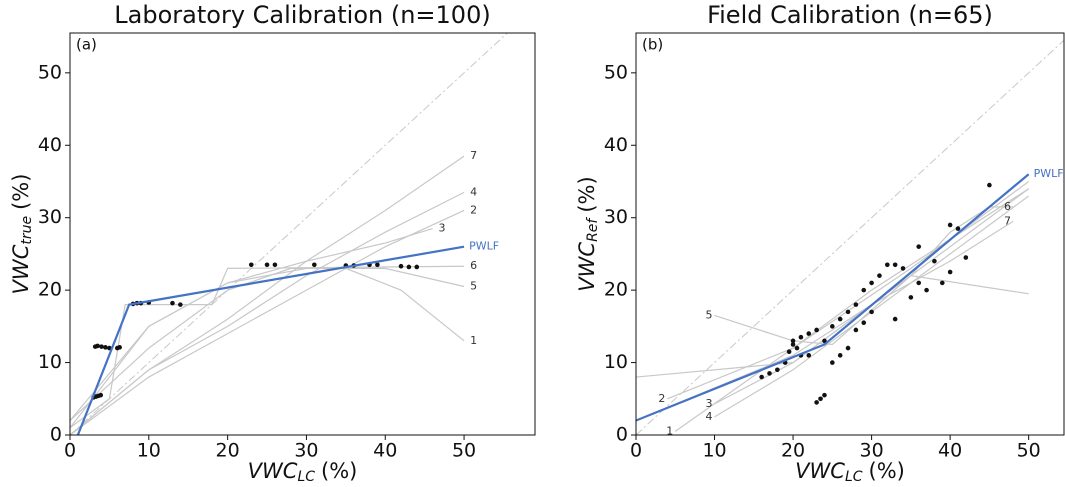  Describe the element at coordinates (473, 265) in the screenshot. I see `curve-label: 6` at that location.